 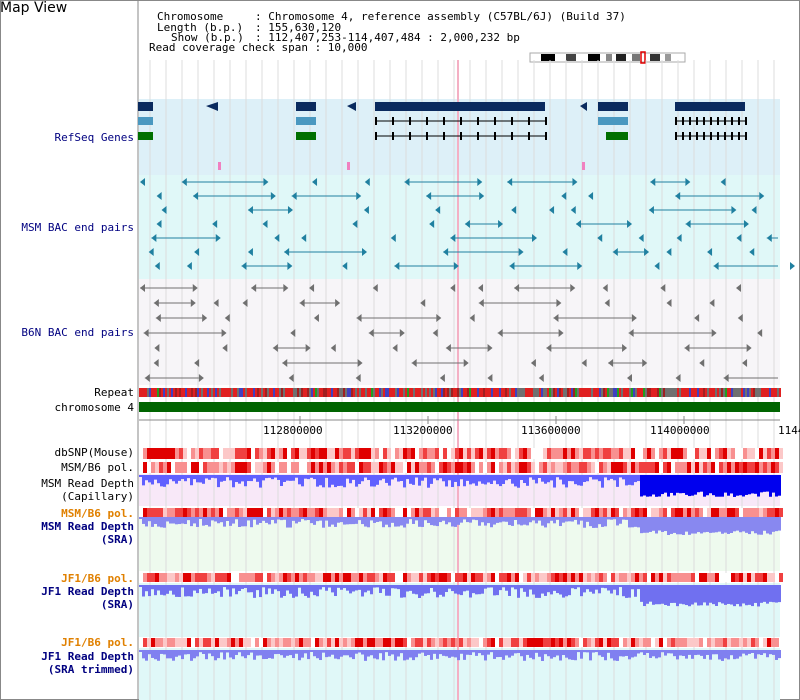 What do you see at coordinates (97, 467) in the screenshot?
I see `track-label-msm-pol: MSM/B6 pol.` at bounding box center [97, 467].